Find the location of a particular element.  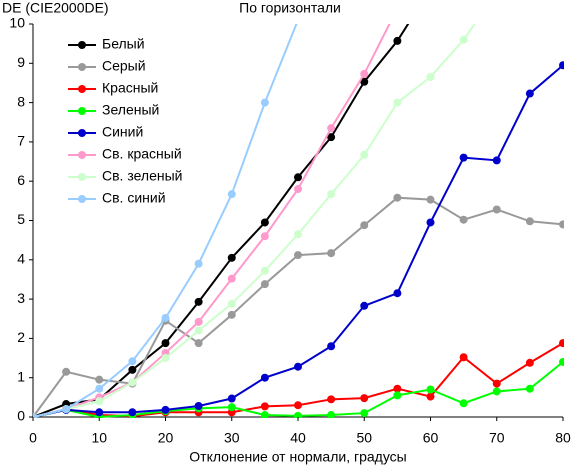

y-tick-label: 1 is located at coordinates (21, 376).